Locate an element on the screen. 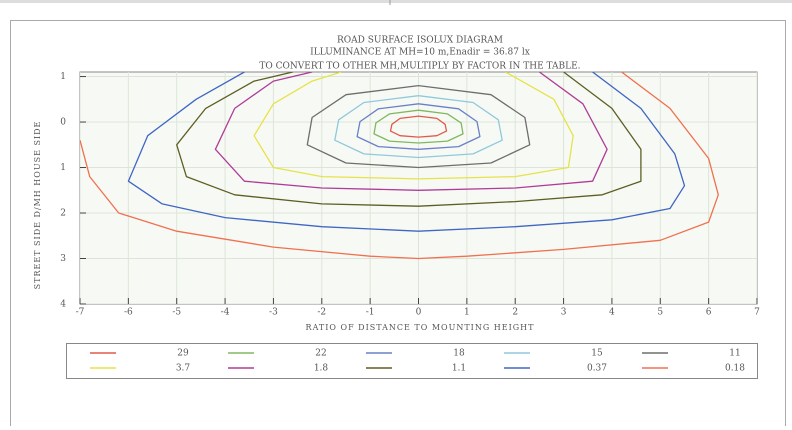  x-tick-label: -2 is located at coordinates (321, 313).